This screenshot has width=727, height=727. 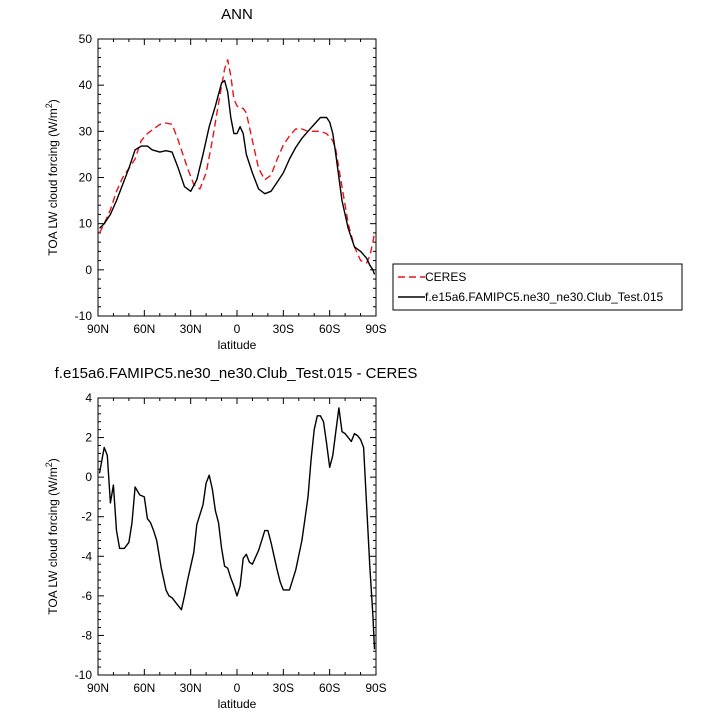 I want to click on top-y-tick-label: 40, so click(x=86, y=85).